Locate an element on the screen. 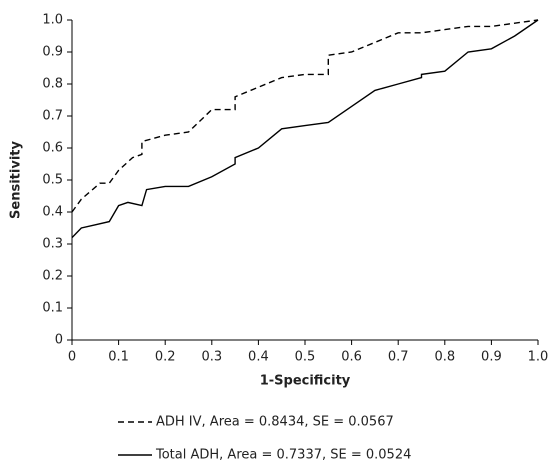 Image resolution: width=554 pixels, height=464 pixels. x-tick-label: 0.4 is located at coordinates (258, 357).